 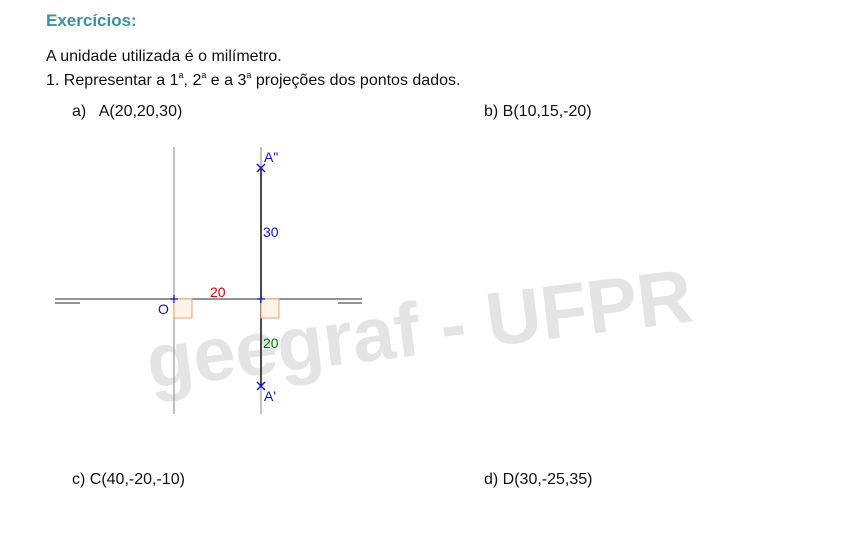 What do you see at coordinates (271, 343) in the screenshot?
I see `dimension-y-label: 20` at bounding box center [271, 343].